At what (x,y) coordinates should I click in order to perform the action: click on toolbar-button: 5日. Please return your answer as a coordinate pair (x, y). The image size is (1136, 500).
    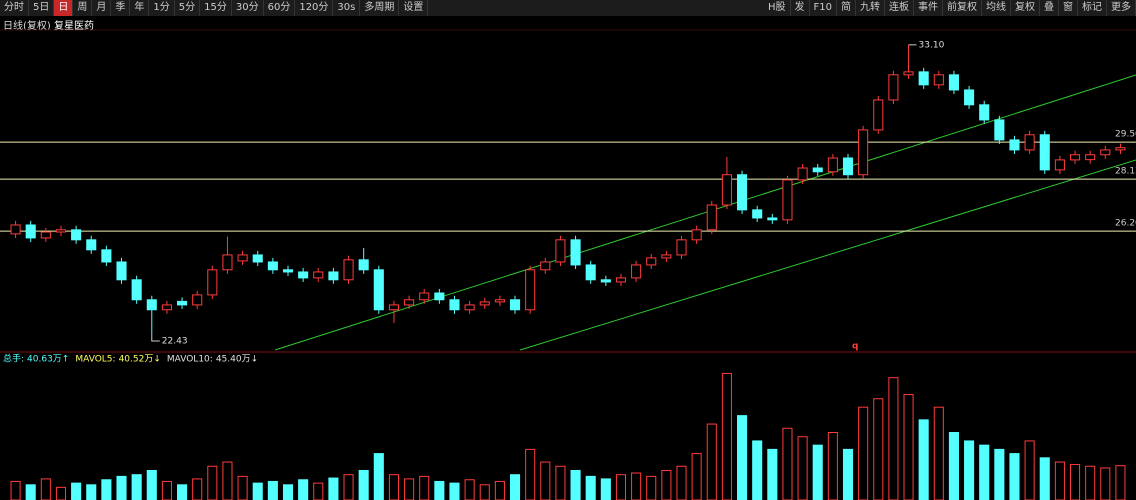
    Looking at the image, I should click on (42, 8).